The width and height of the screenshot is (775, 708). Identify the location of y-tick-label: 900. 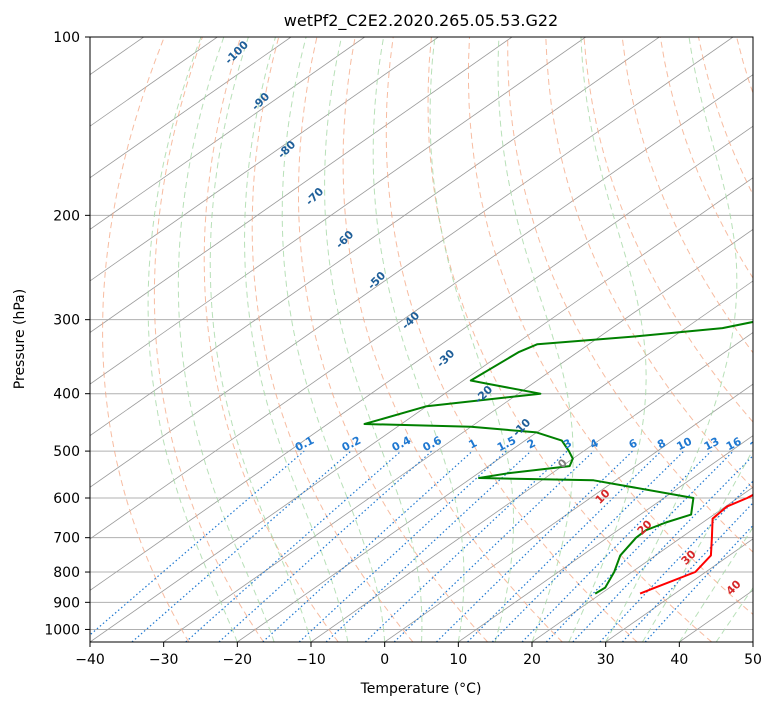
(66, 603).